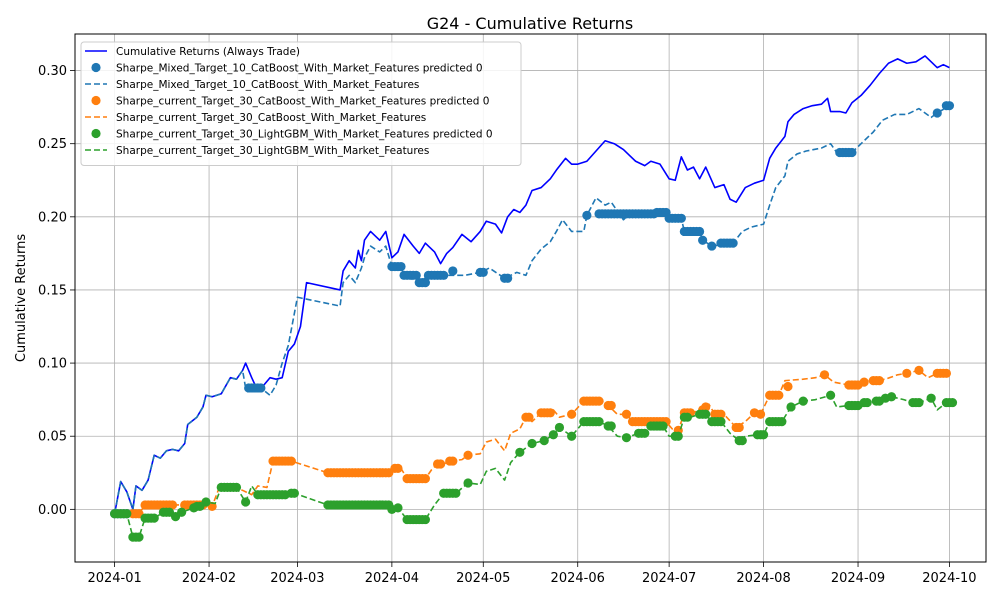 This screenshot has height=600, width=1000. I want to click on y-tick-label: 0.00, so click(52, 510).